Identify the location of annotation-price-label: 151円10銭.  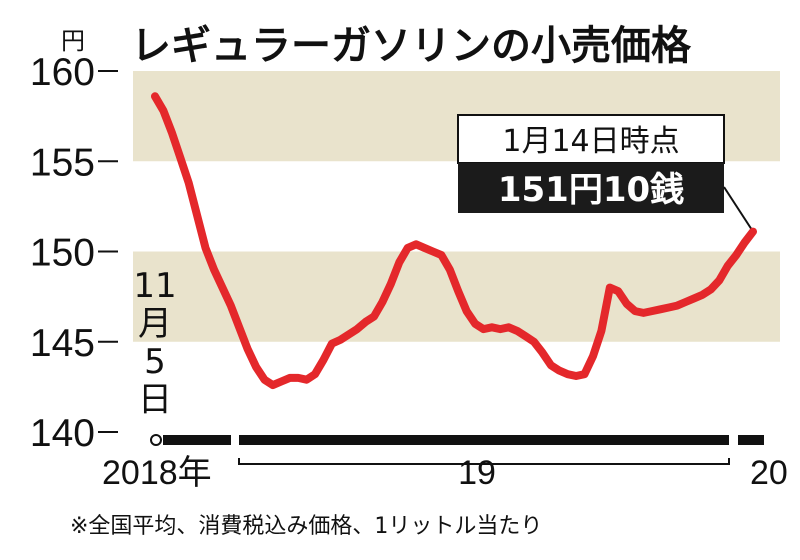
(591, 190).